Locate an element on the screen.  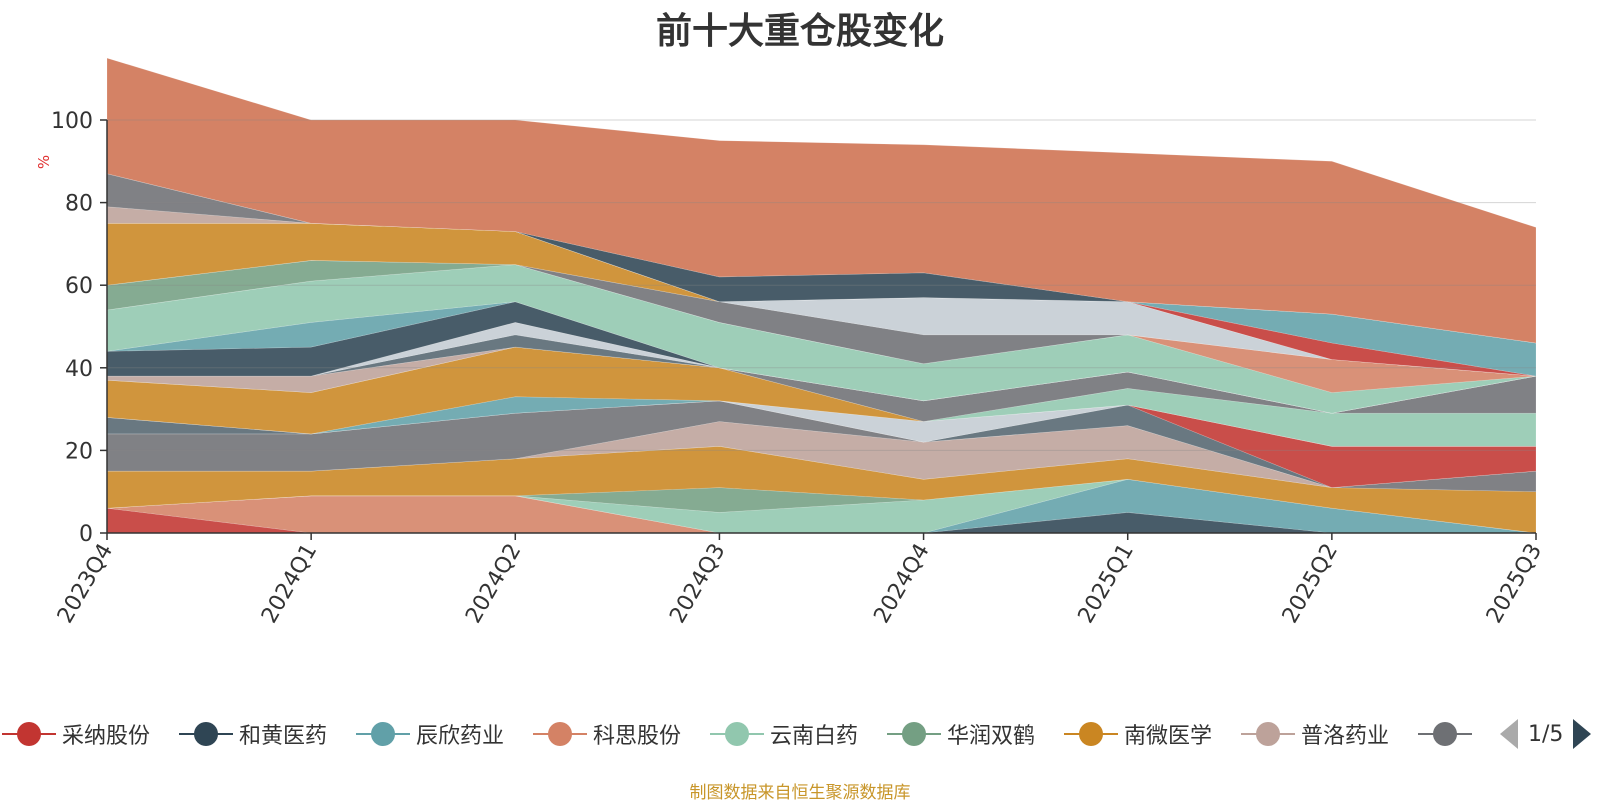
legend-item: 采纳股份 is located at coordinates (76, 734).